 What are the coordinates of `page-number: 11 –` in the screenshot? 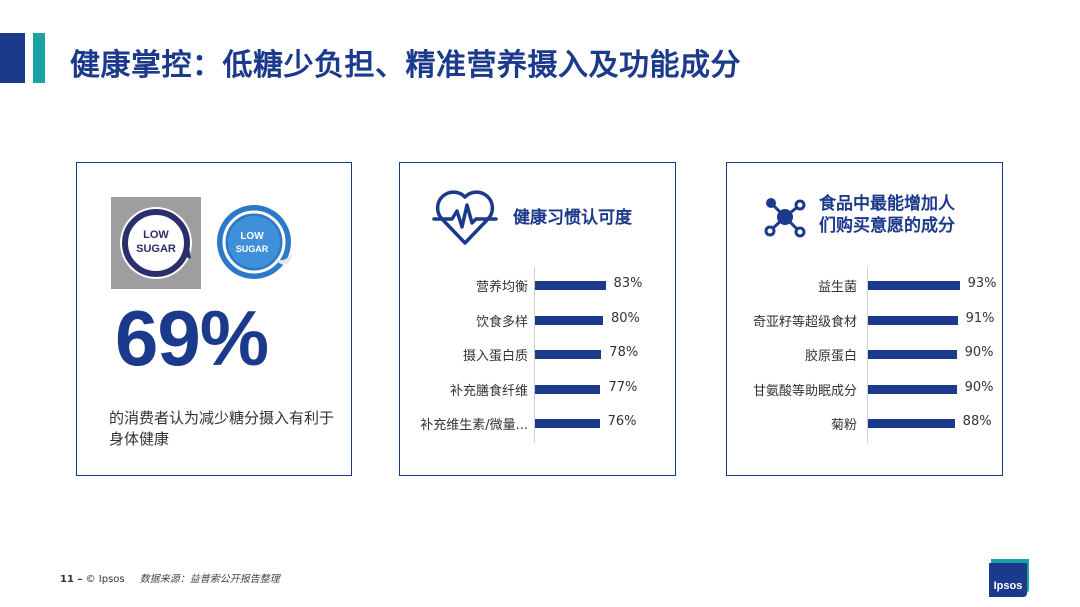 It's located at (71, 579).